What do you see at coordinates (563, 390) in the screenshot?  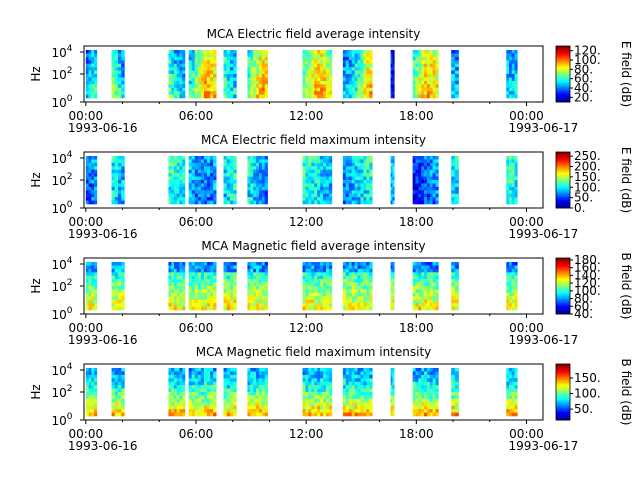 I see `panel-4-colorbar-segment` at bounding box center [563, 390].